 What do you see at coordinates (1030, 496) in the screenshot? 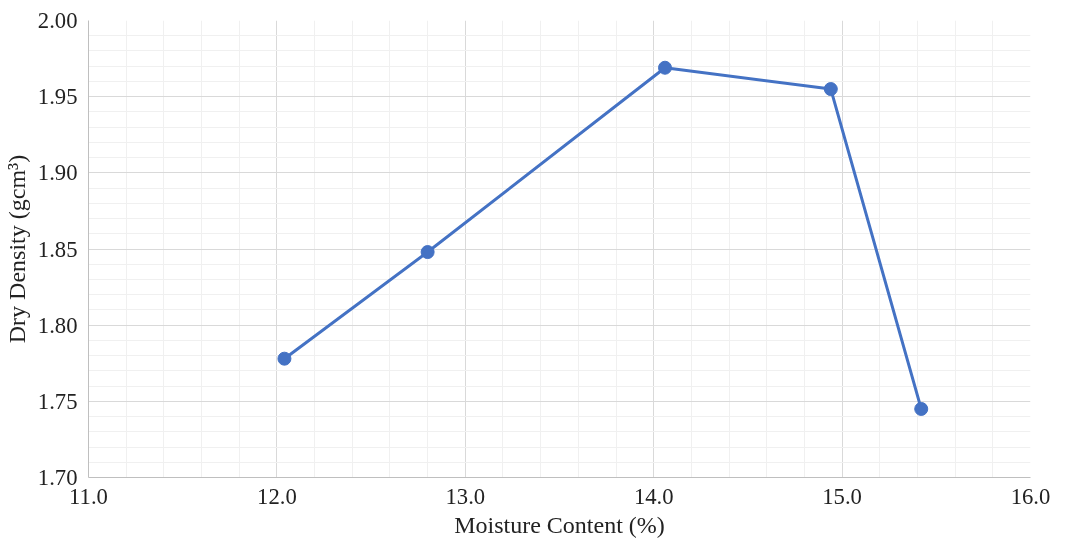
I see `x-tick-label: 16.0` at bounding box center [1030, 496].